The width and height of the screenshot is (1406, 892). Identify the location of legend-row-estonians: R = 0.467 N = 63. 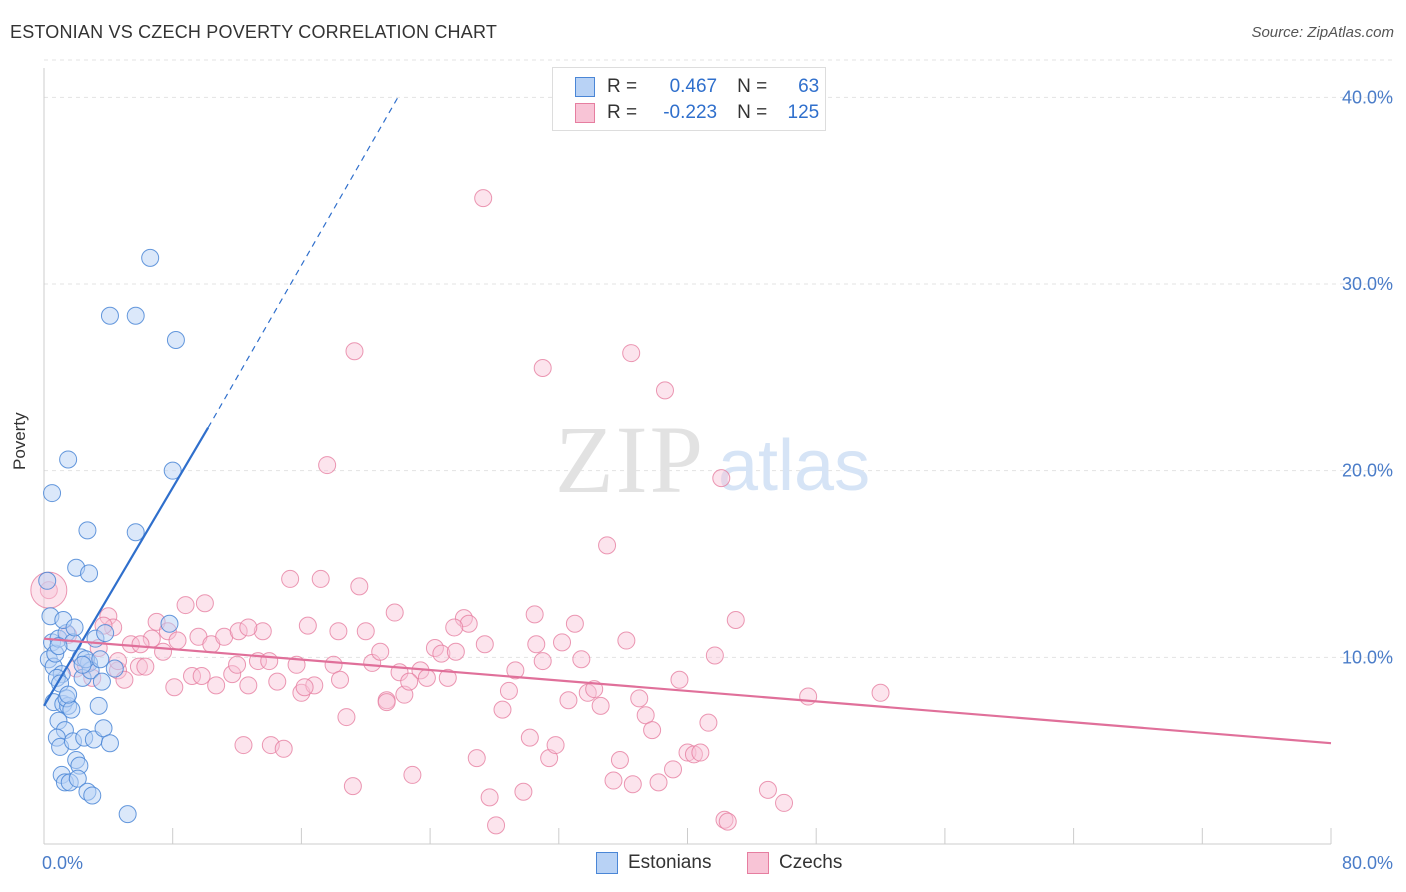
(697, 87).